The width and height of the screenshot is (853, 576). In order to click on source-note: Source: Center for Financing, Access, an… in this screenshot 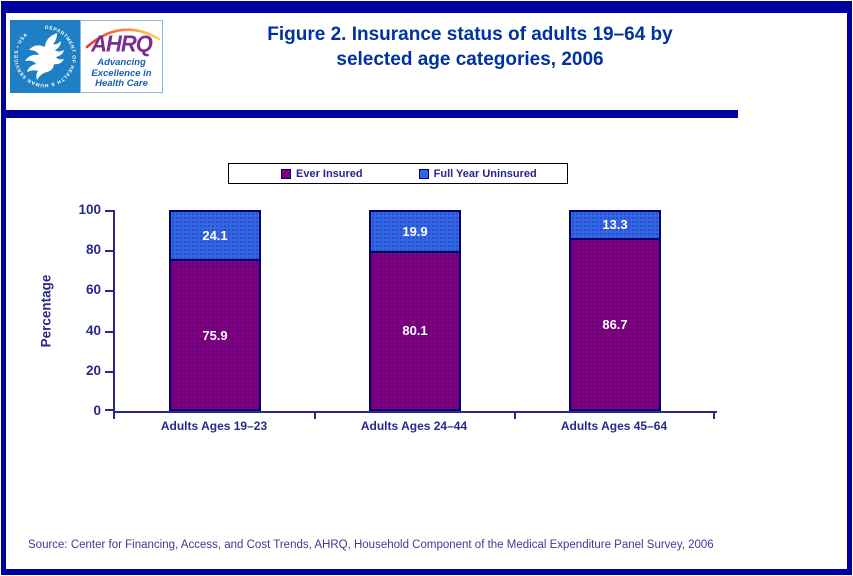, I will do `click(371, 545)`.